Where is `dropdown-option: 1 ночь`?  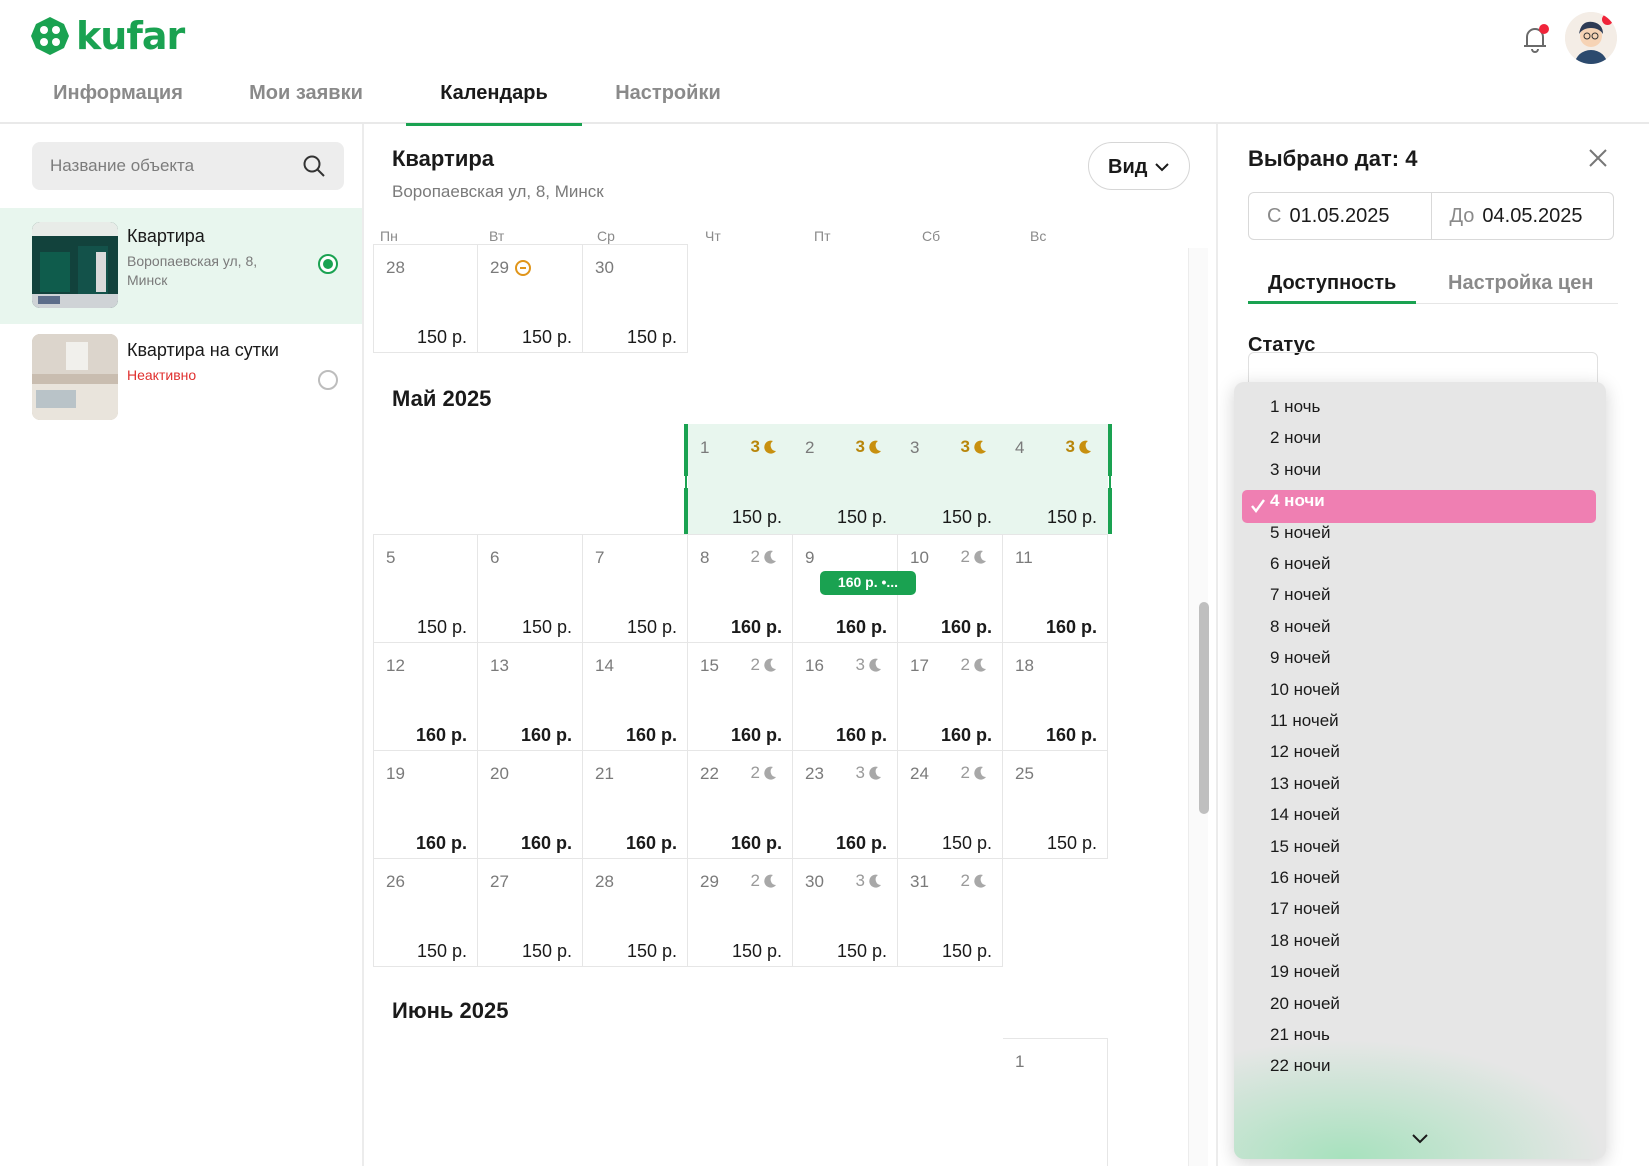
dropdown-option: 1 ночь is located at coordinates (1295, 406).